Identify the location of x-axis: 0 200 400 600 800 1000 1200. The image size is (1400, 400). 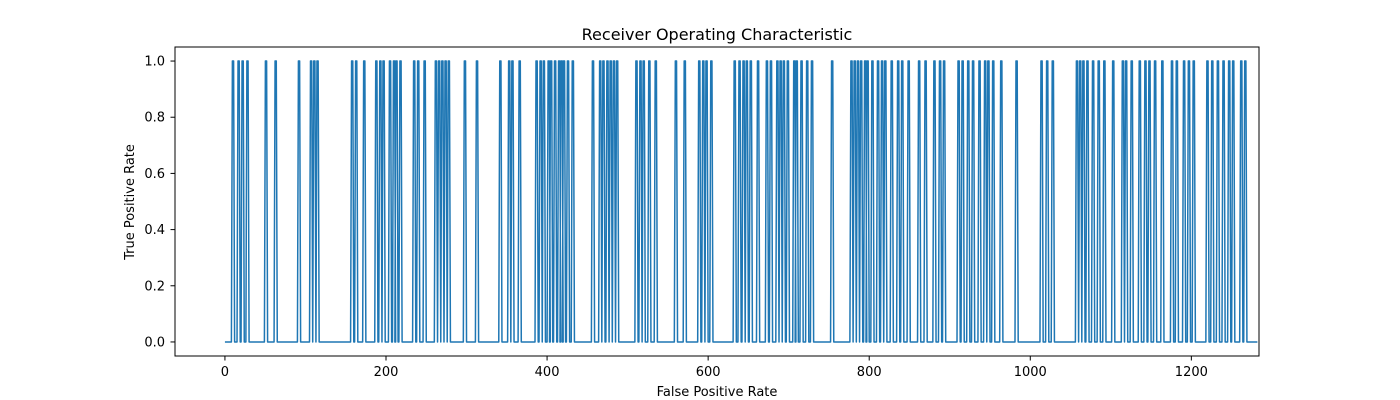
(714, 368).